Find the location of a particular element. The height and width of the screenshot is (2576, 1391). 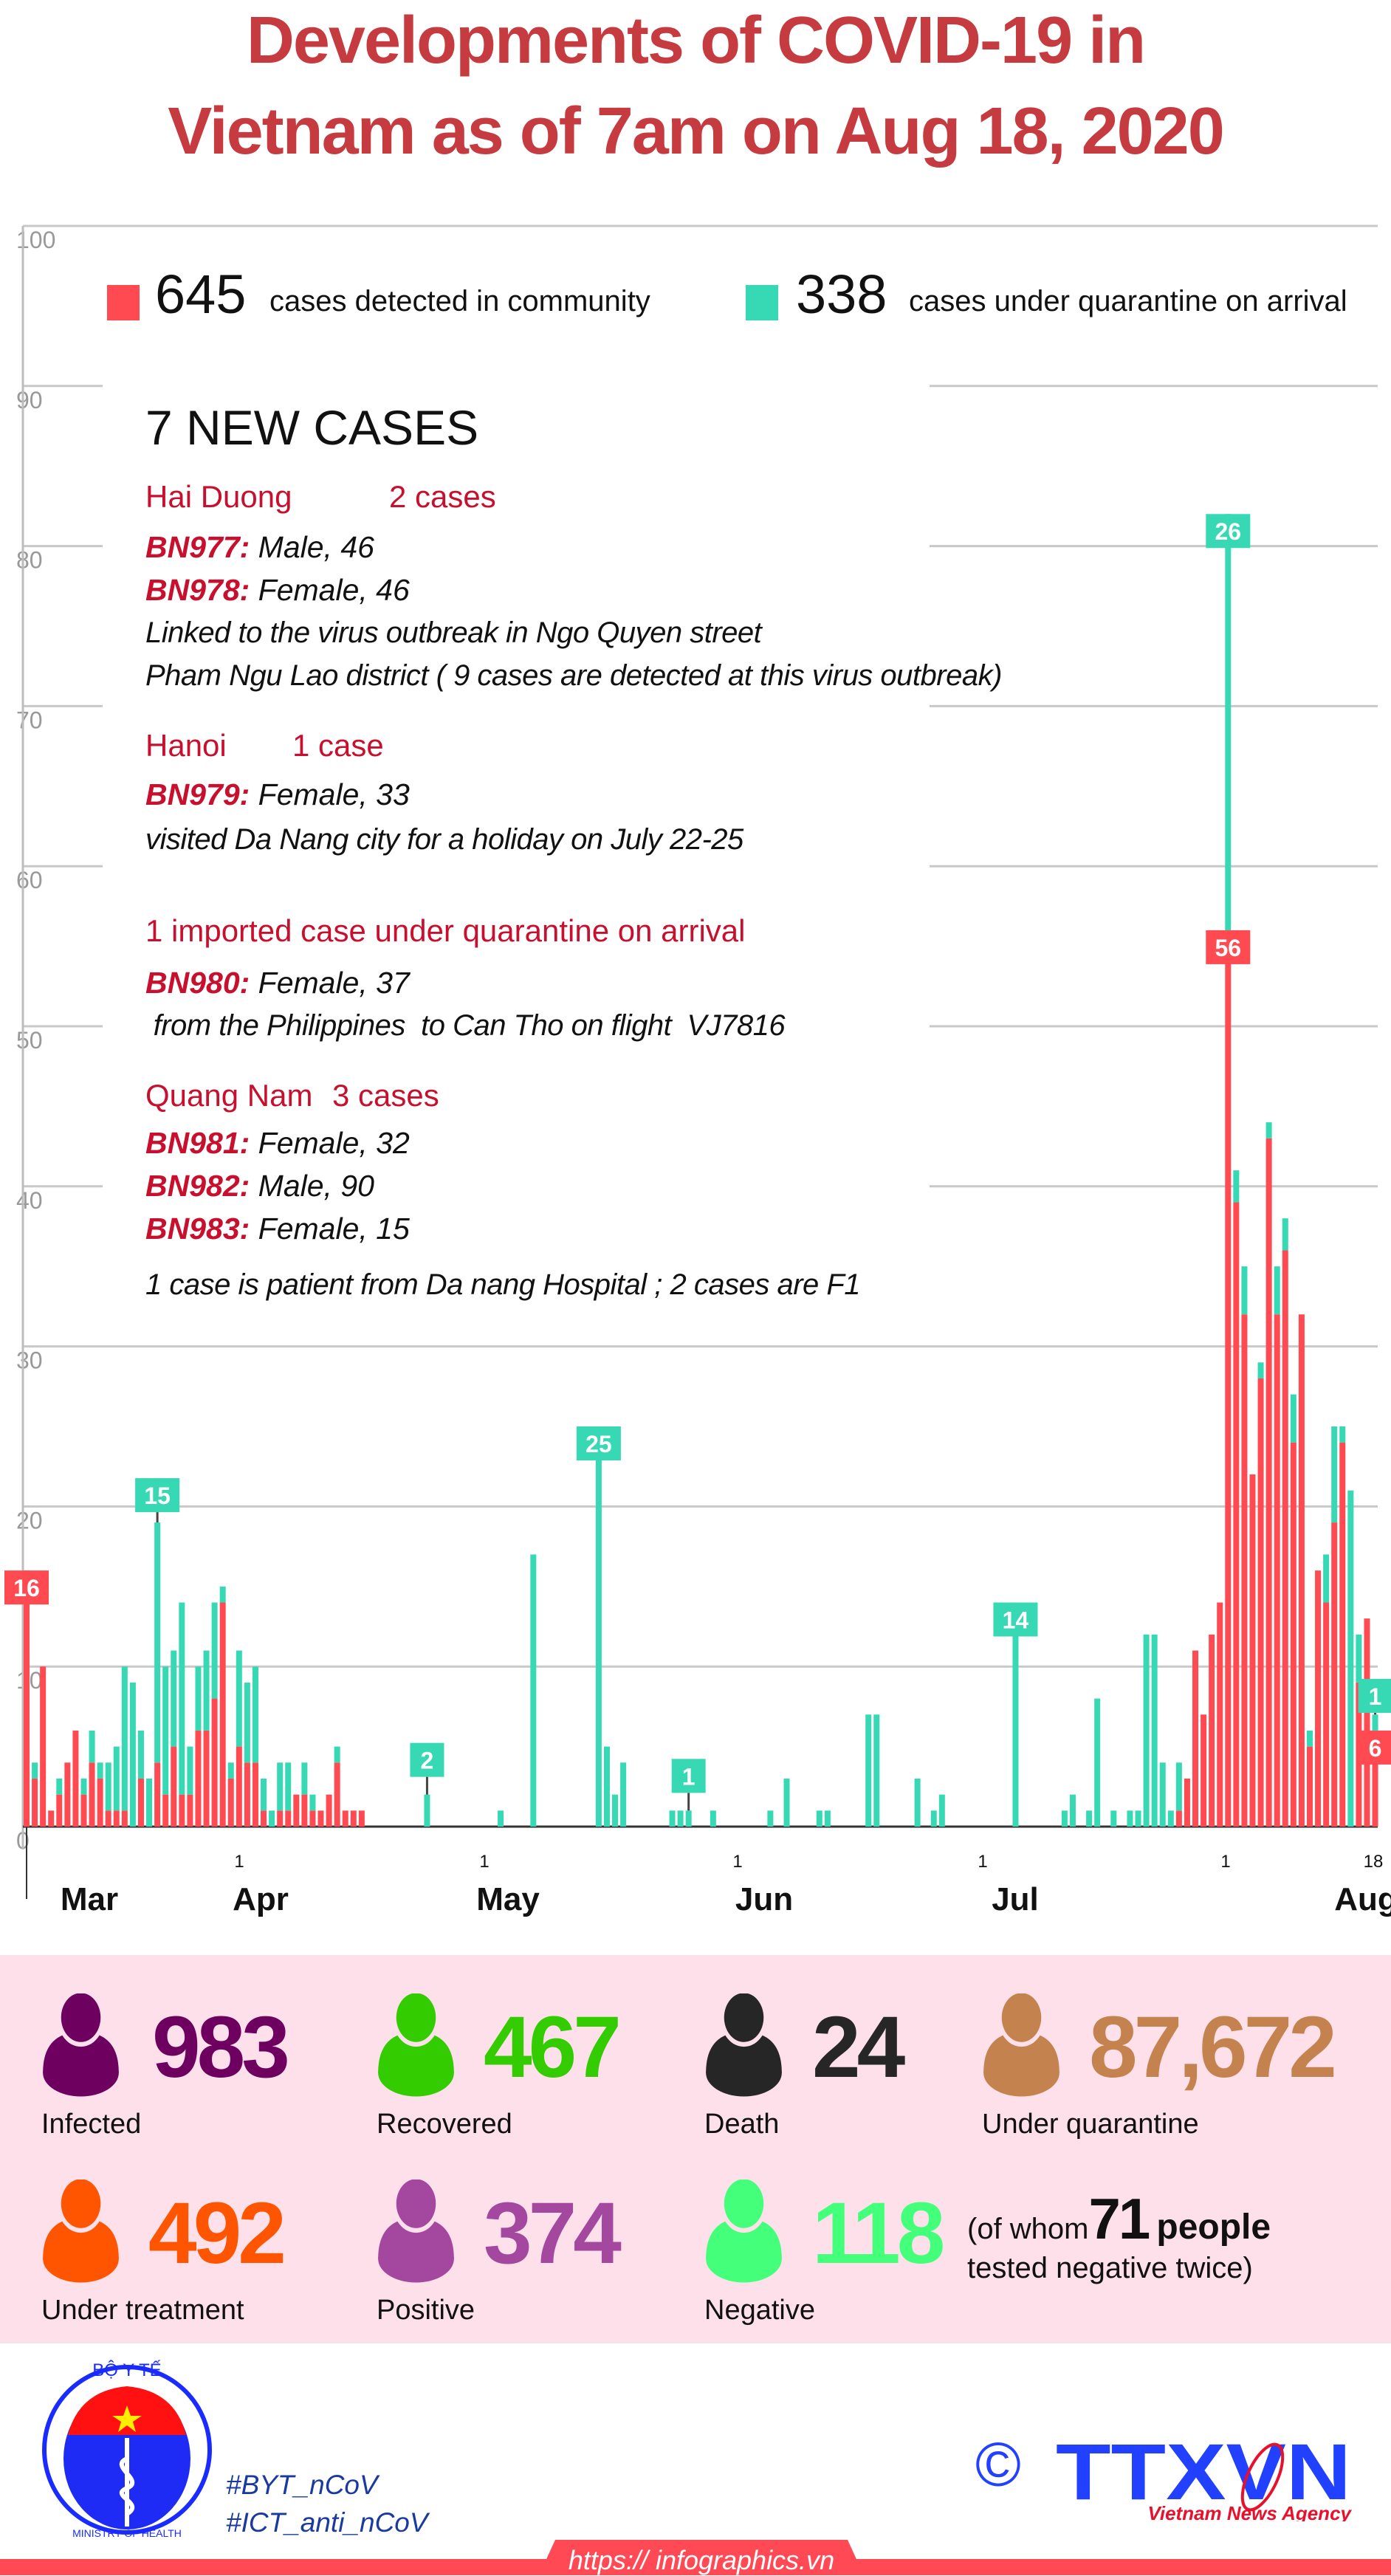

data-label-quarantine-2020-03-22: 15 is located at coordinates (157, 1500).